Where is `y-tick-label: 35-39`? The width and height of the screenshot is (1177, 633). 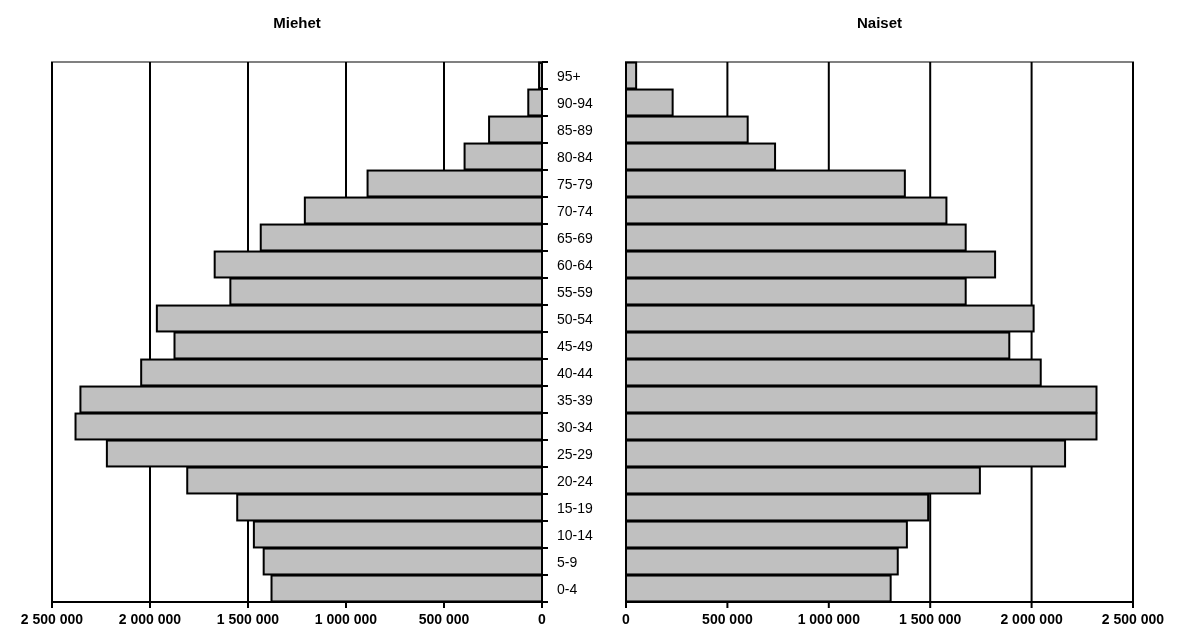
y-tick-label: 35-39 is located at coordinates (575, 399).